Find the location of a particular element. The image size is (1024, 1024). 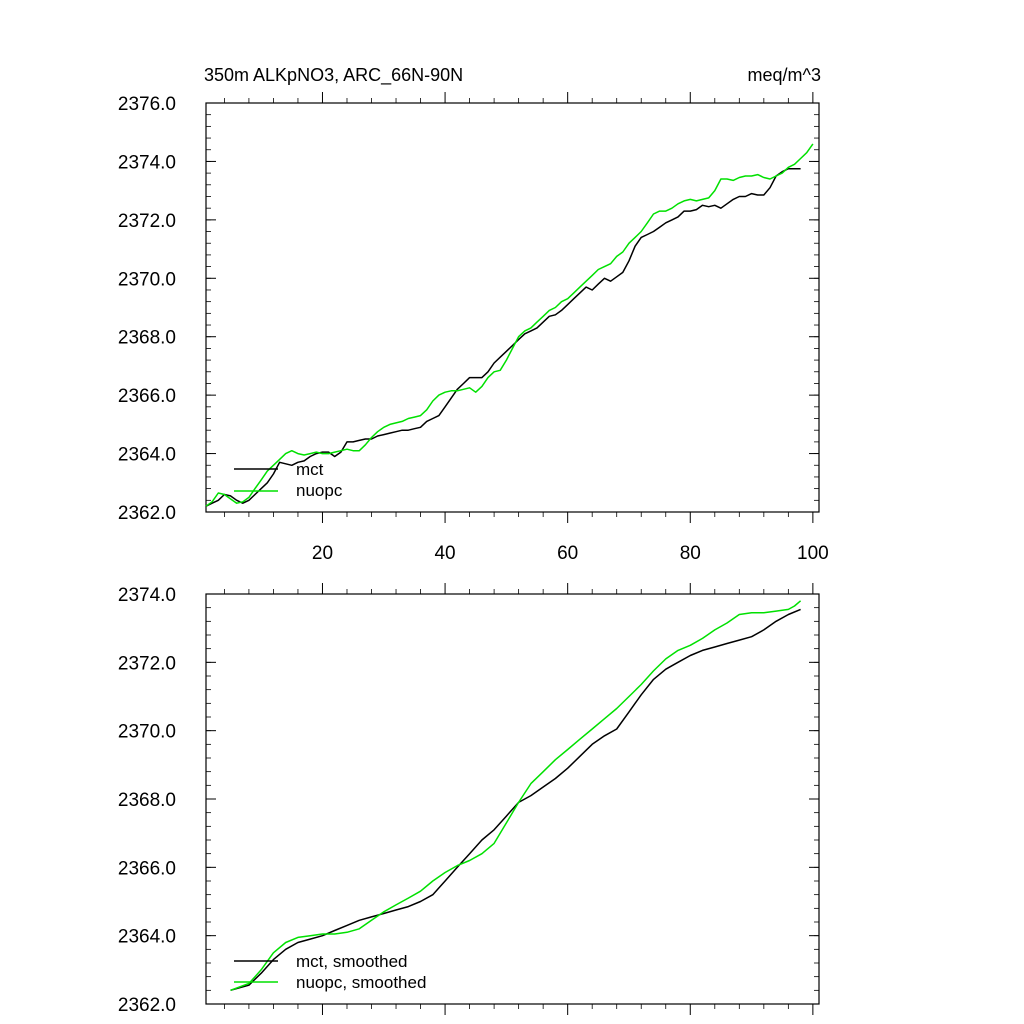

bottom-y-tick-label: 2364.0 is located at coordinates (147, 937).